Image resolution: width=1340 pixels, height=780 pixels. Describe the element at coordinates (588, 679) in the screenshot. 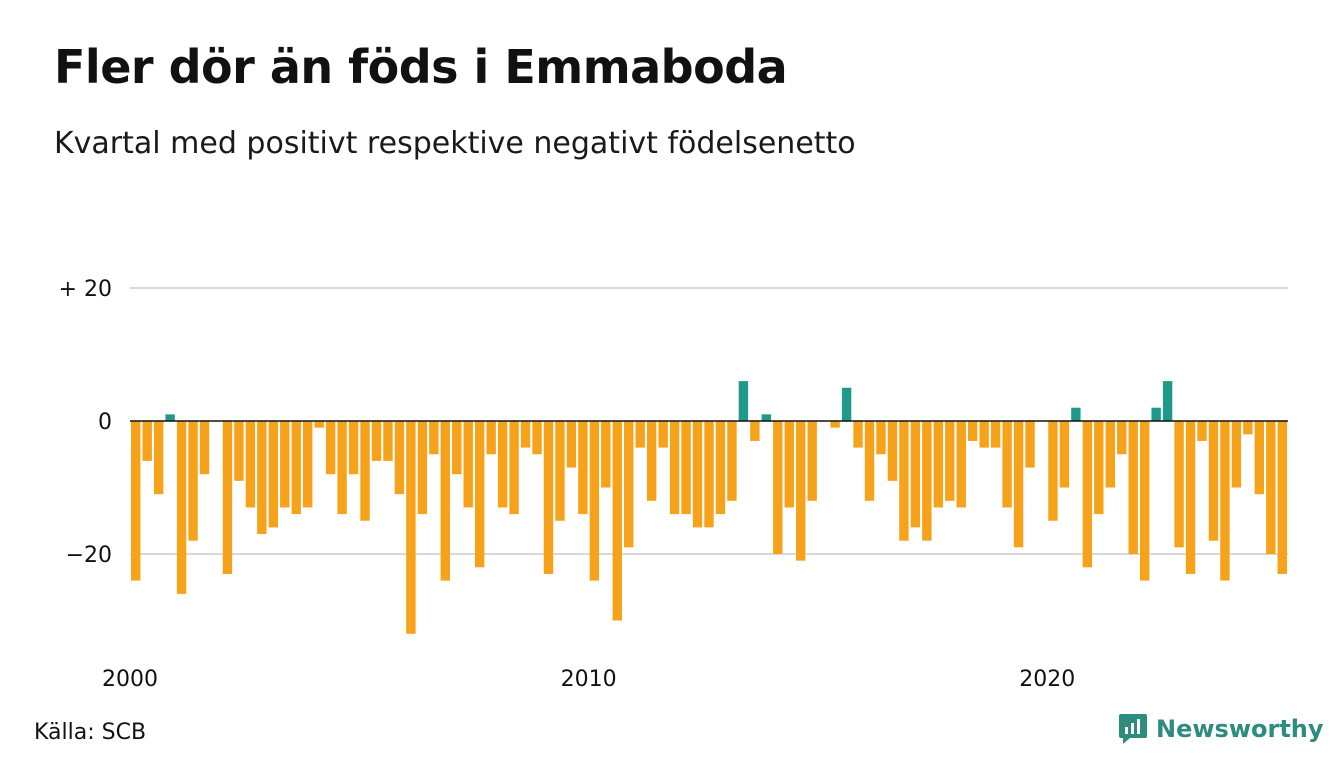

I see `x-axis-ticks: 2000 2010 2020` at that location.